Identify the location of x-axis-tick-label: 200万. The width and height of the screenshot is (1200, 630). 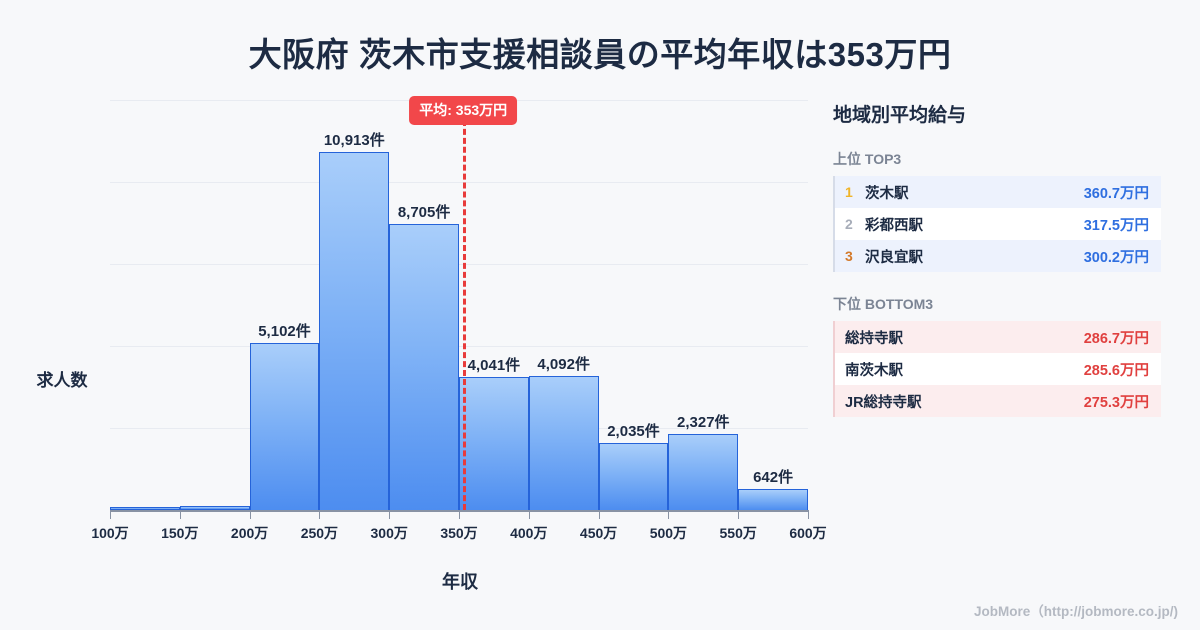
(249, 533).